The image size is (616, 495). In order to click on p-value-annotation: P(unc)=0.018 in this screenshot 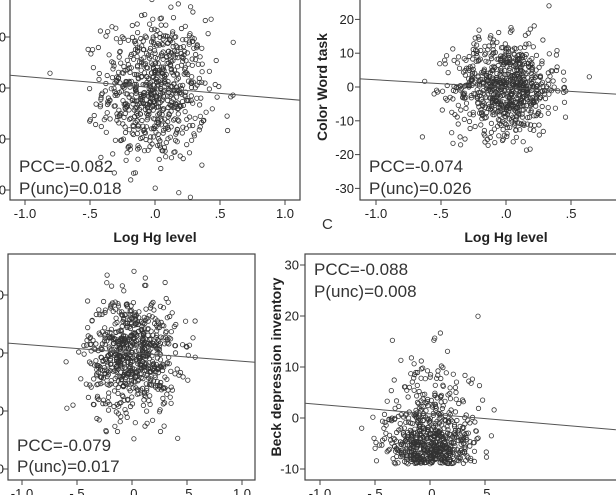, I will do `click(70, 188)`.